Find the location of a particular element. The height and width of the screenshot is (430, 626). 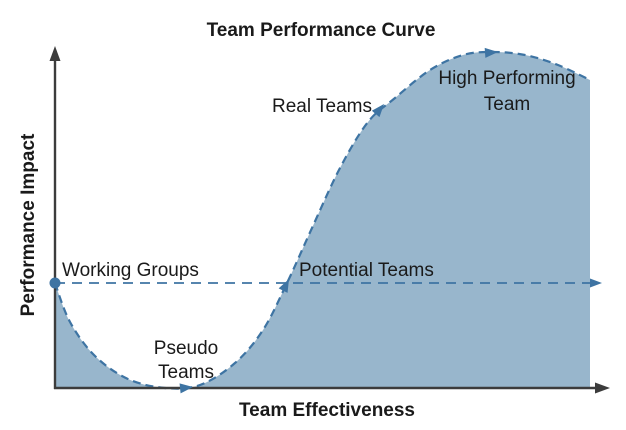

curve-label-potential-teams: Potential Teams is located at coordinates (366, 270).